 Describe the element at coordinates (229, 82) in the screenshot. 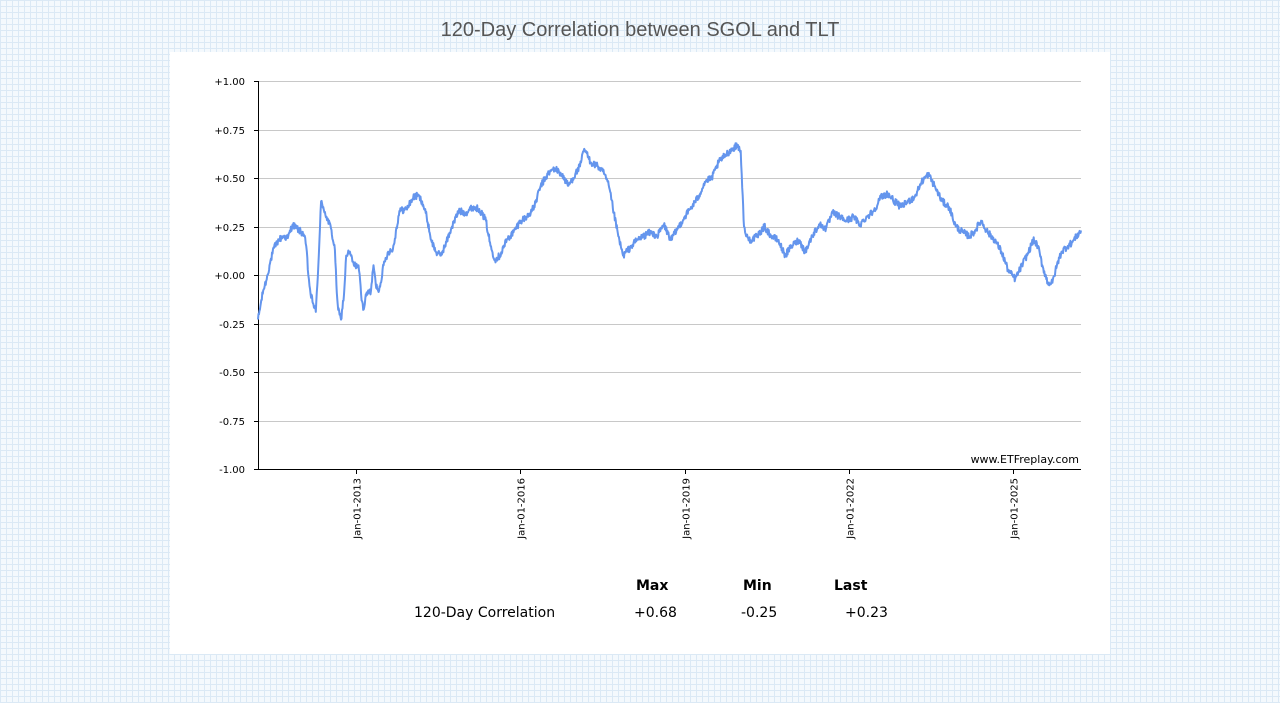

I see `y-tick-label: +1.00` at that location.